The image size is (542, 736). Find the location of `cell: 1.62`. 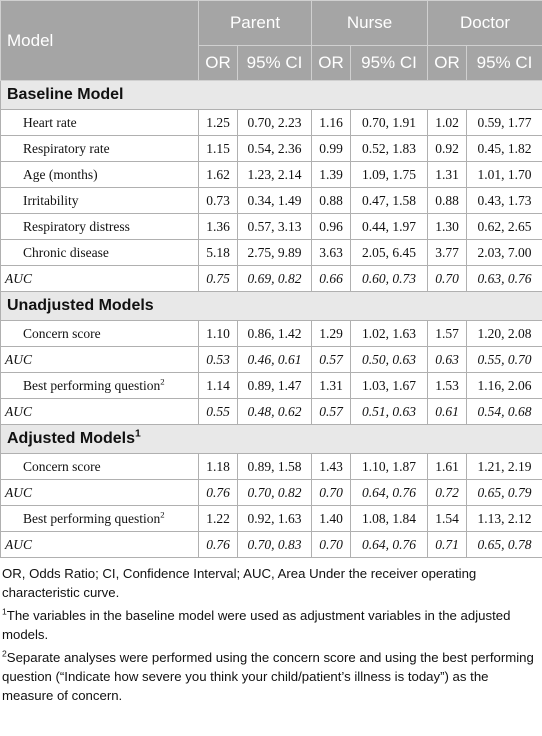

cell: 1.62 is located at coordinates (218, 174).